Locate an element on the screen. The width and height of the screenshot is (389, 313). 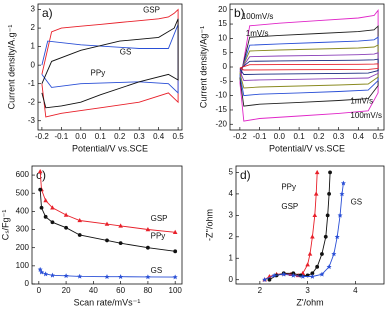
x-tick-label: 4 is located at coordinates (355, 290).